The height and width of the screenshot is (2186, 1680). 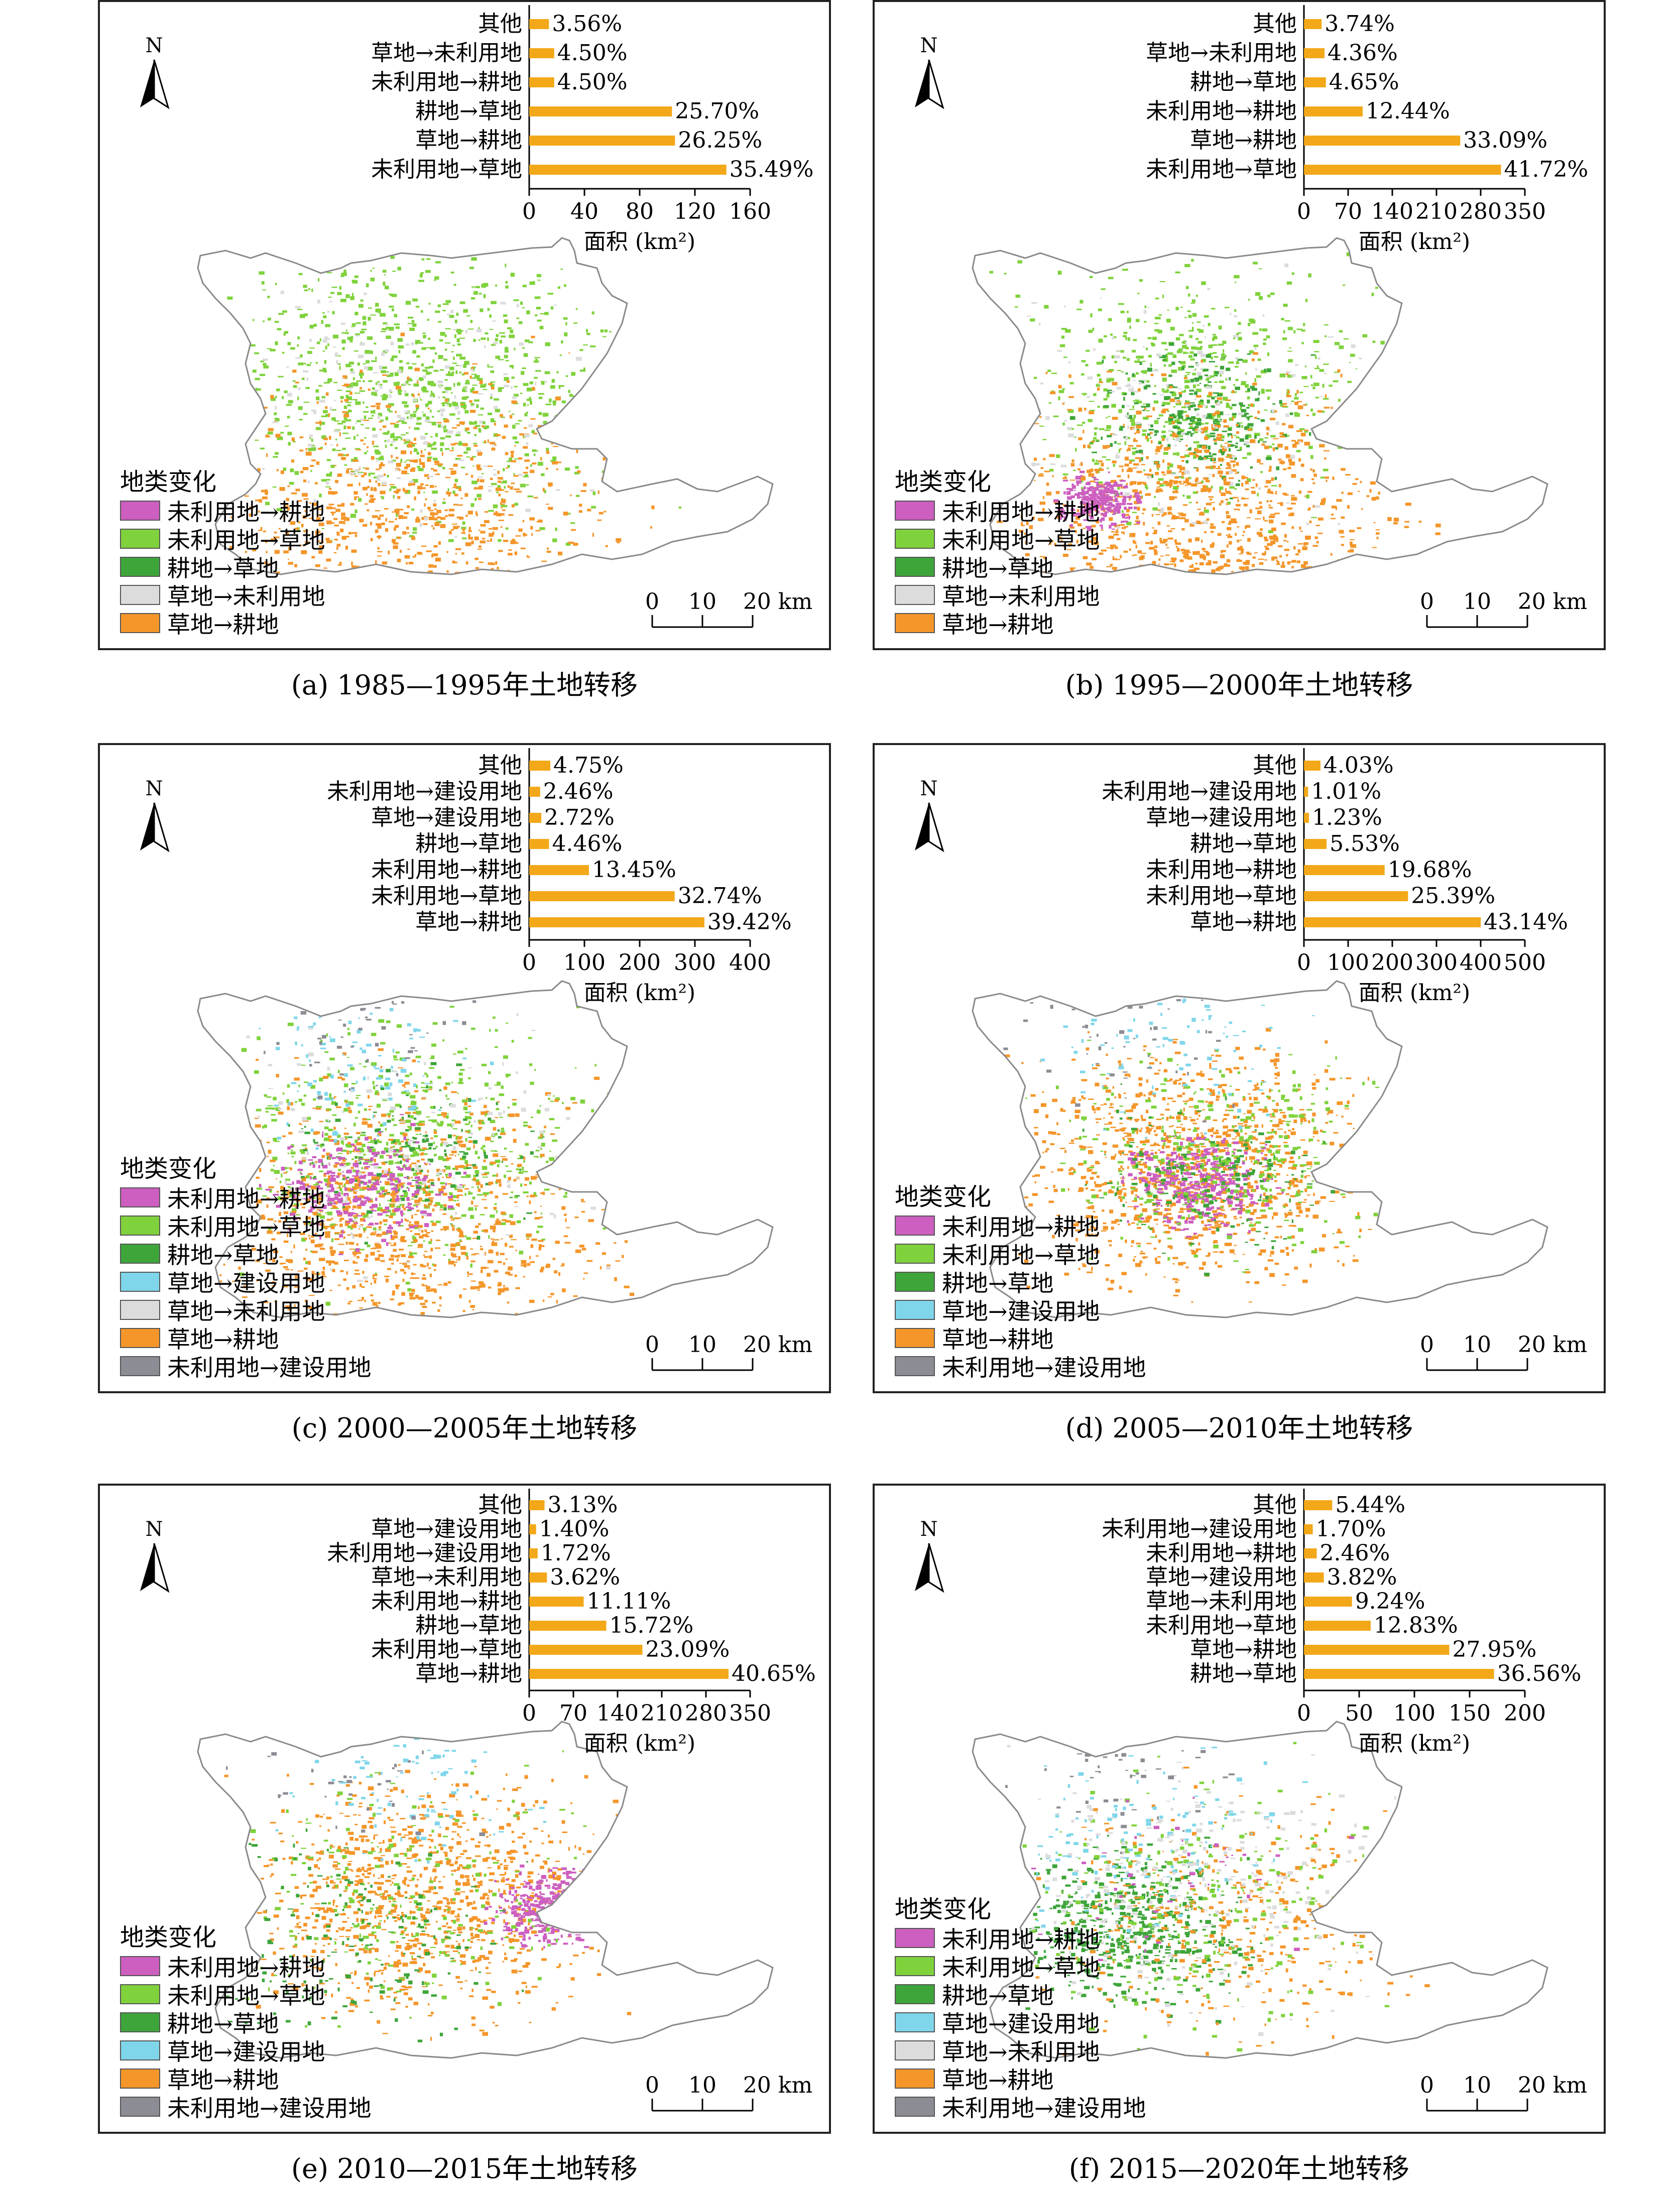 What do you see at coordinates (1364, 82) in the screenshot?
I see `bar-percent-label: 4.65%` at bounding box center [1364, 82].